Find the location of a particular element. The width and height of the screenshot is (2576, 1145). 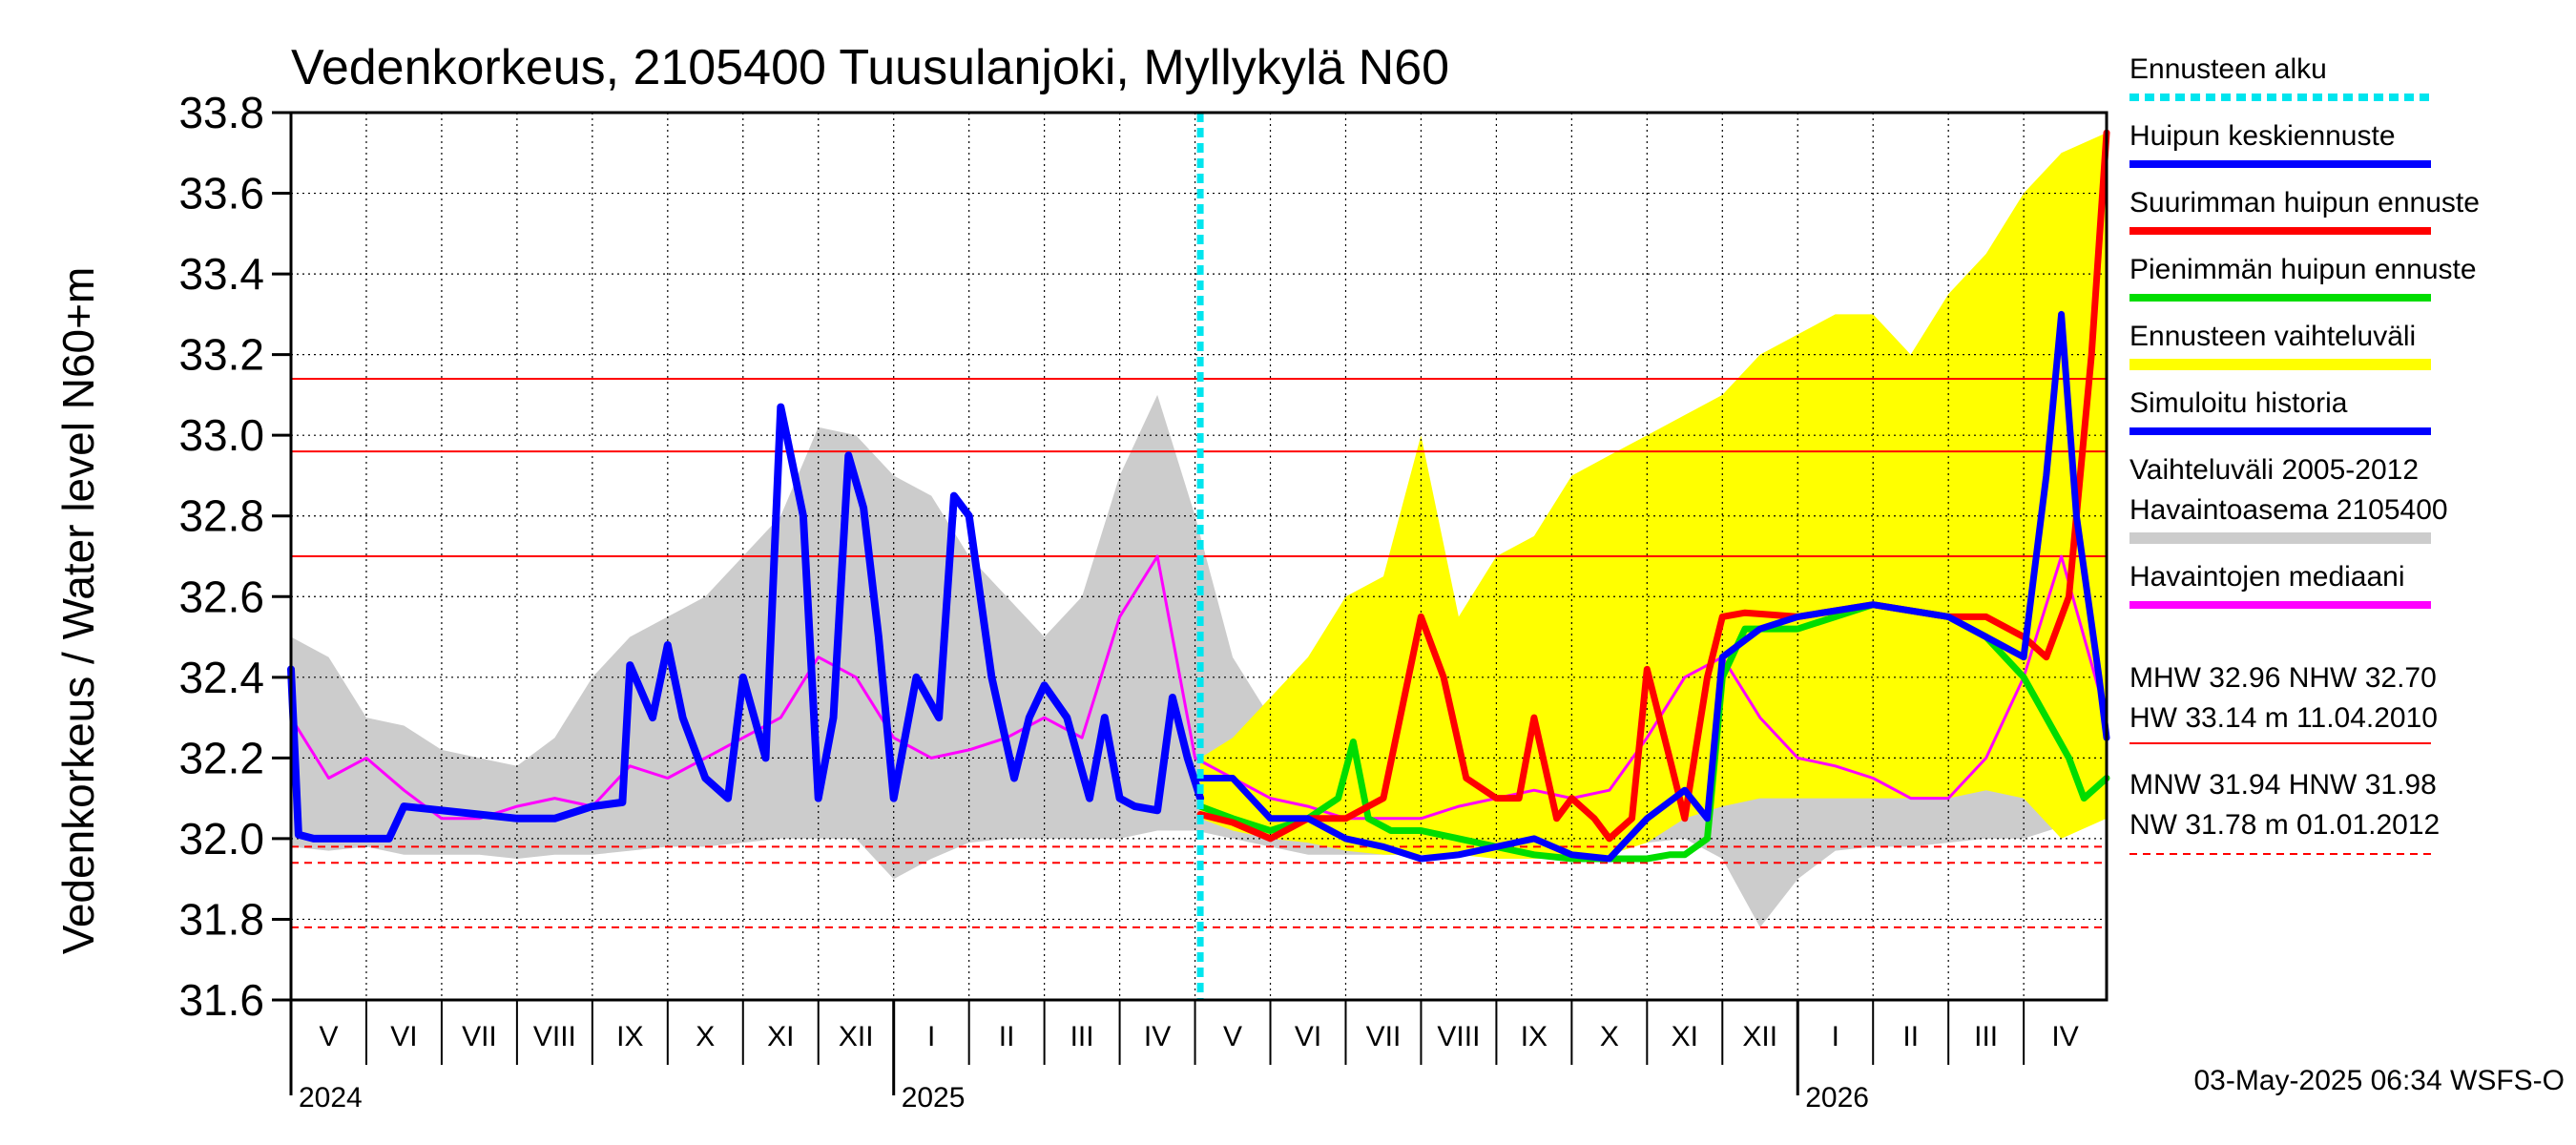

y-tick-label: 32.2 is located at coordinates (221, 758).